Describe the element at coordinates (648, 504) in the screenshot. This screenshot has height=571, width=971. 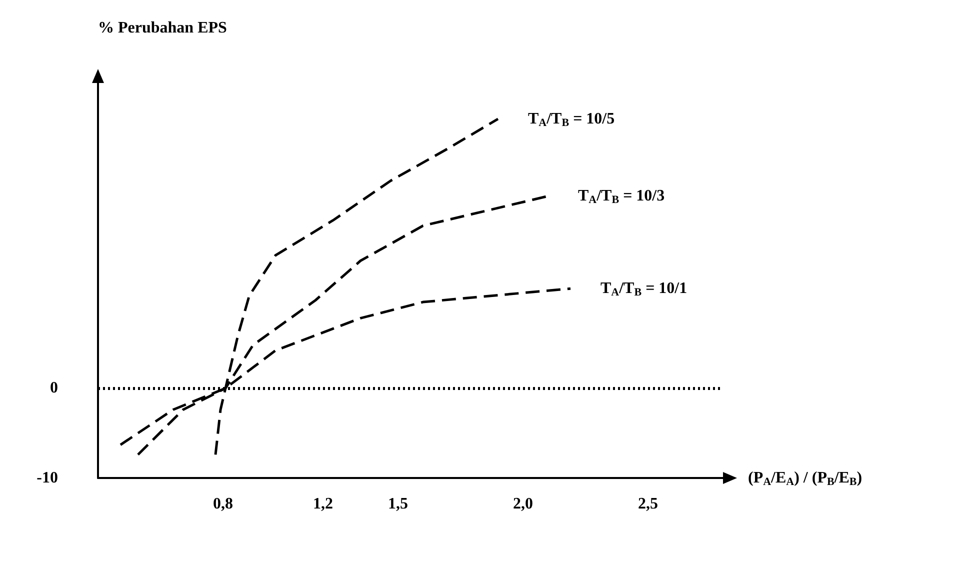
I see `x-tick-label: 2,5` at that location.